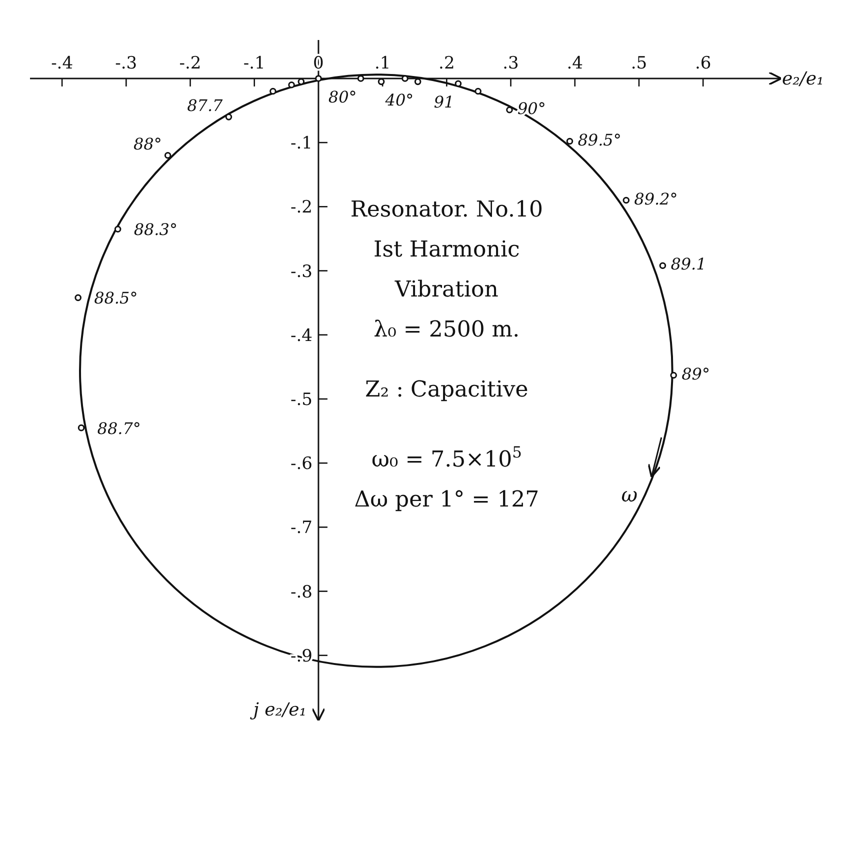 This screenshot has width=860, height=859. What do you see at coordinates (447, 330) in the screenshot?
I see `annotation: λ₀ = 2500 m.` at bounding box center [447, 330].